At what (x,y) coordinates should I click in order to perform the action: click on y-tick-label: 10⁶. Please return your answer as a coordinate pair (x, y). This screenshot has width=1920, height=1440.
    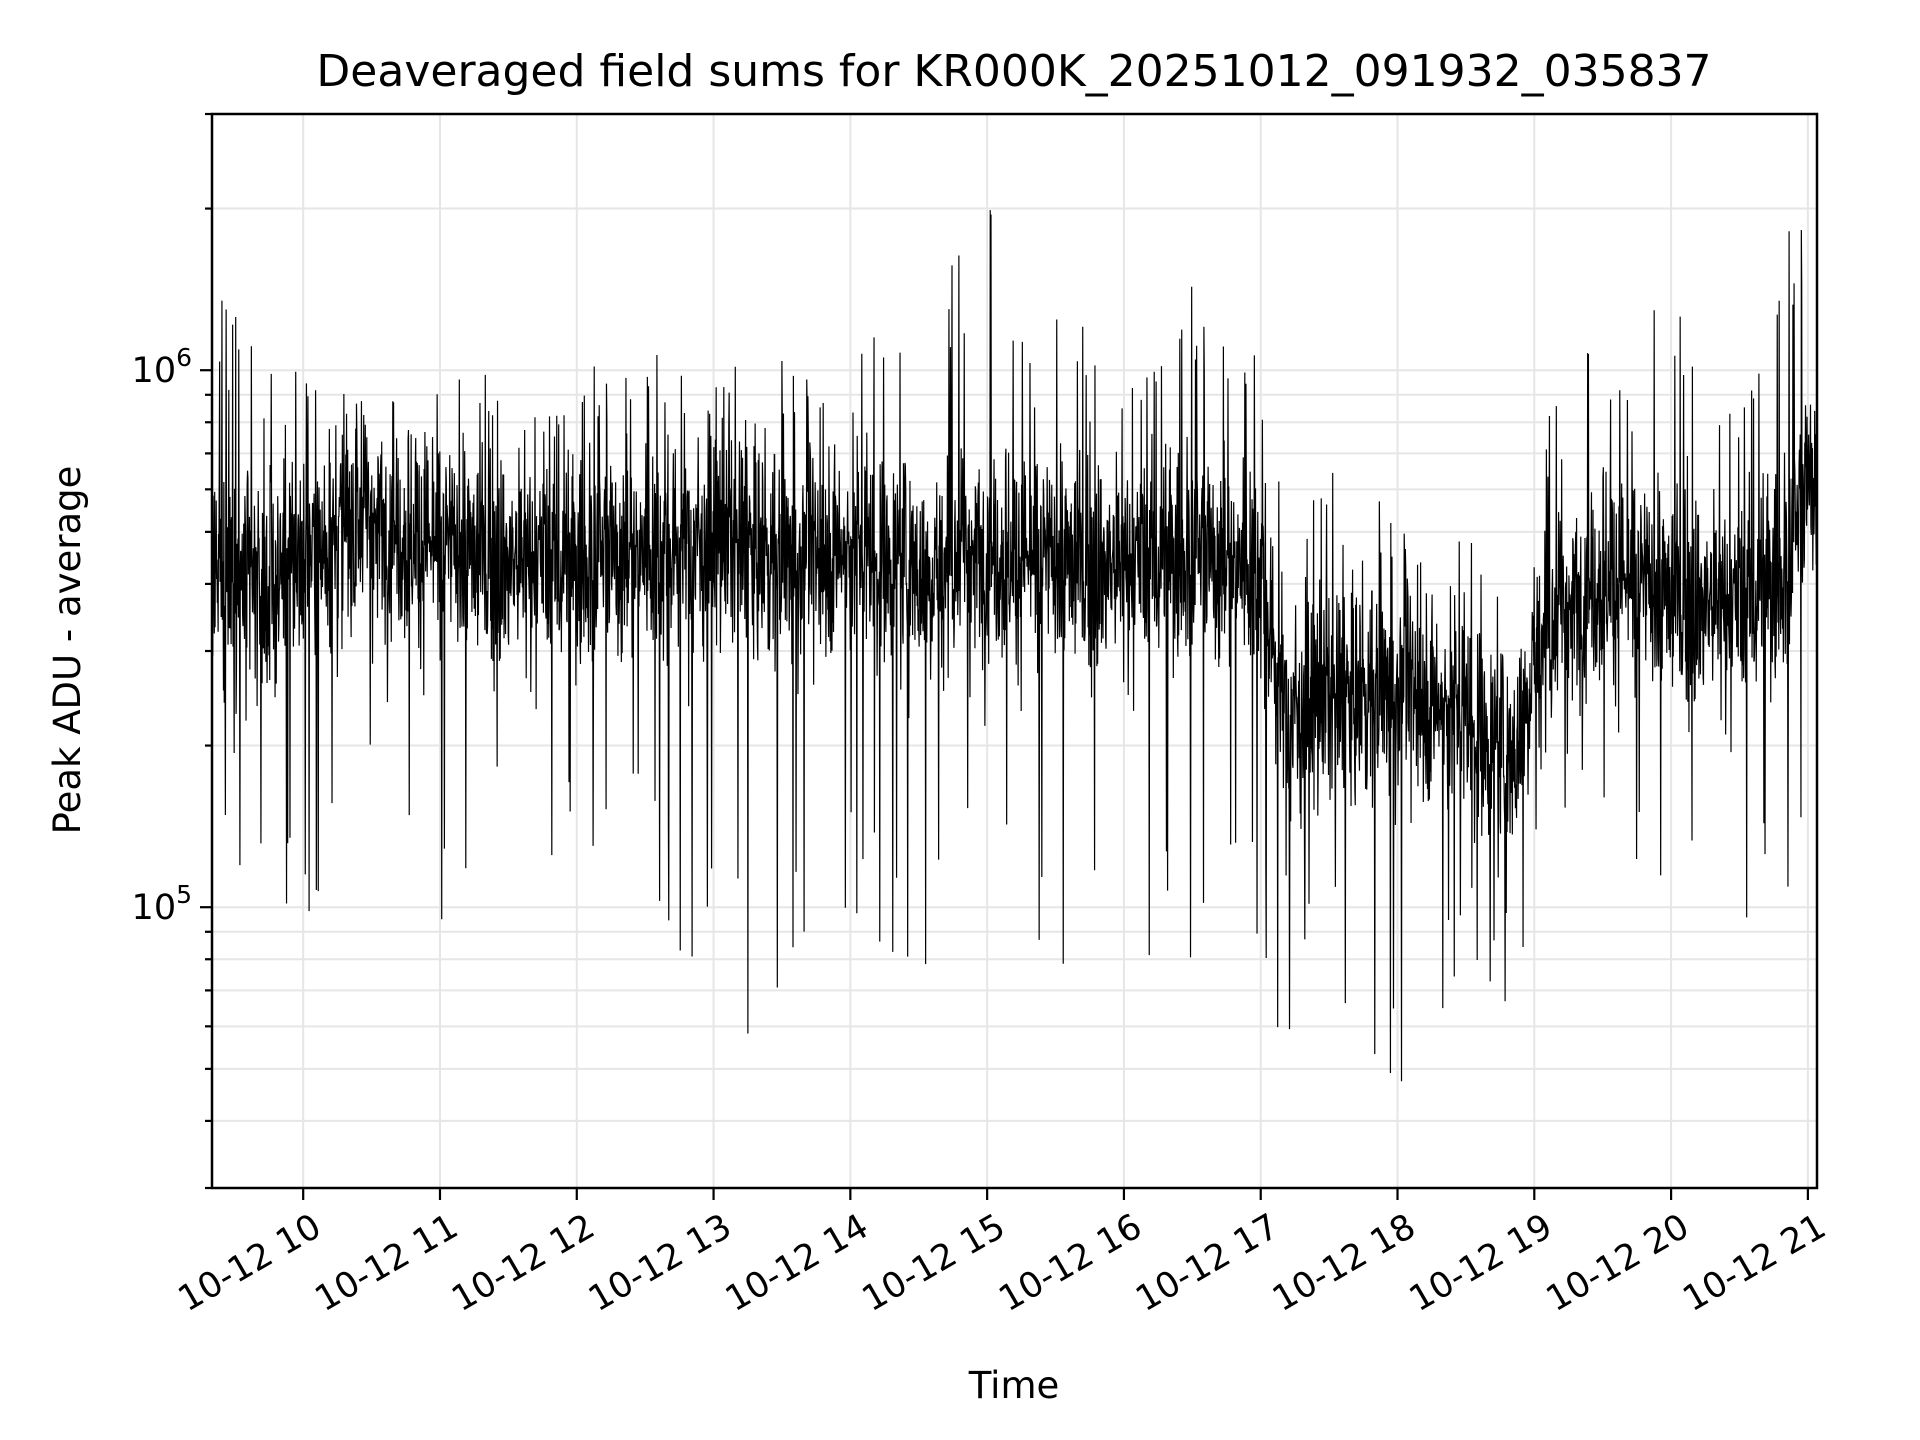
    Looking at the image, I should click on (162, 367).